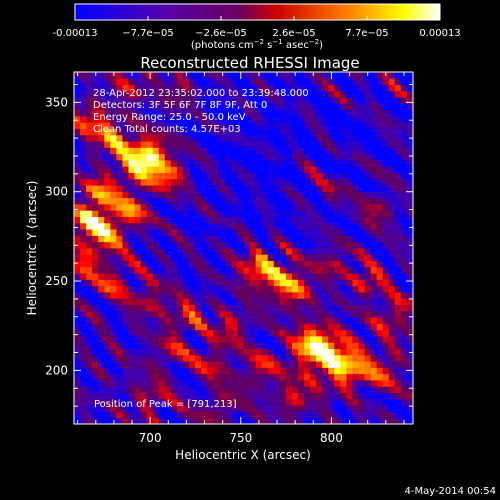 This screenshot has height=500, width=500. I want to click on colorbar, so click(257, 12).